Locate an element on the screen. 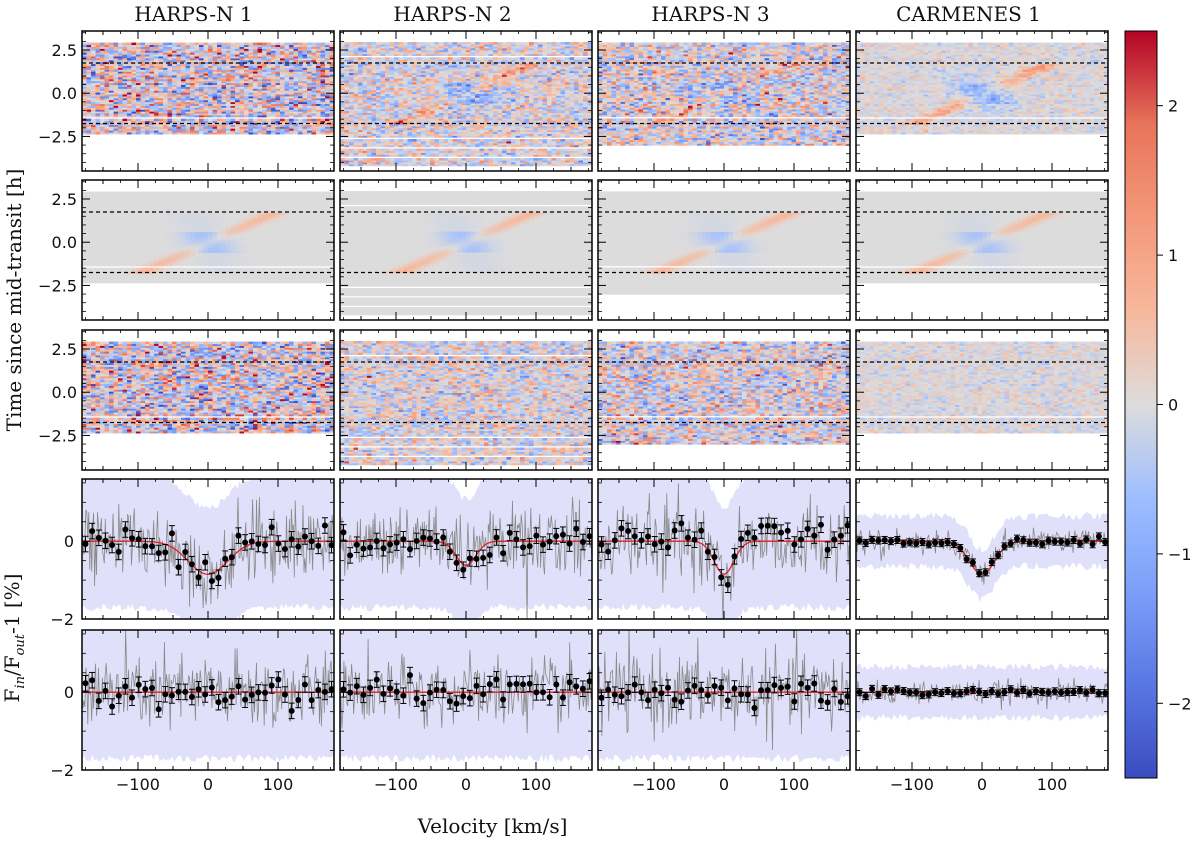 Image resolution: width=1200 pixels, height=843 pixels. colorbar-tick-label: 2 is located at coordinates (1173, 106).